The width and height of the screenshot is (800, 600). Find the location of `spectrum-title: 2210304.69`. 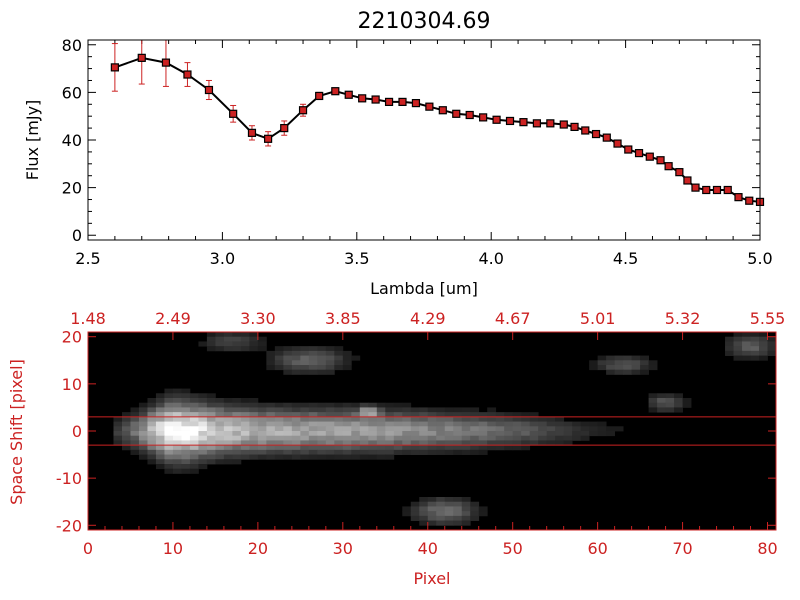

spectrum-title: 2210304.69 is located at coordinates (424, 21).